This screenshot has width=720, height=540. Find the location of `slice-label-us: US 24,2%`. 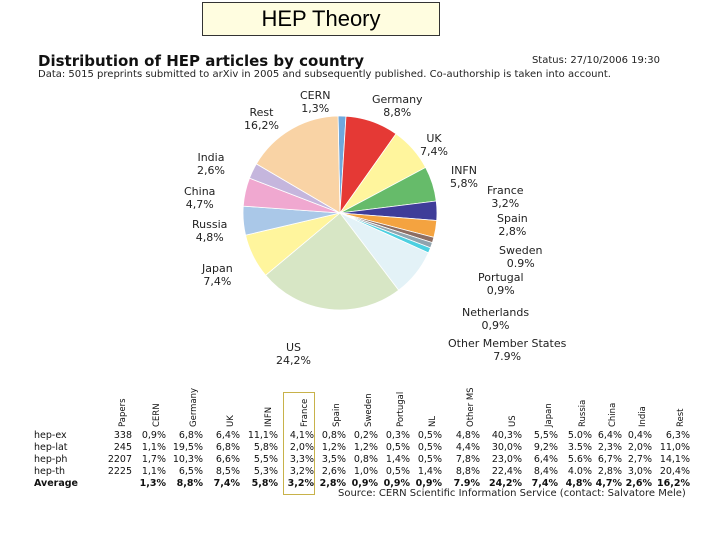

slice-label-us: US 24,2% is located at coordinates (293, 354).